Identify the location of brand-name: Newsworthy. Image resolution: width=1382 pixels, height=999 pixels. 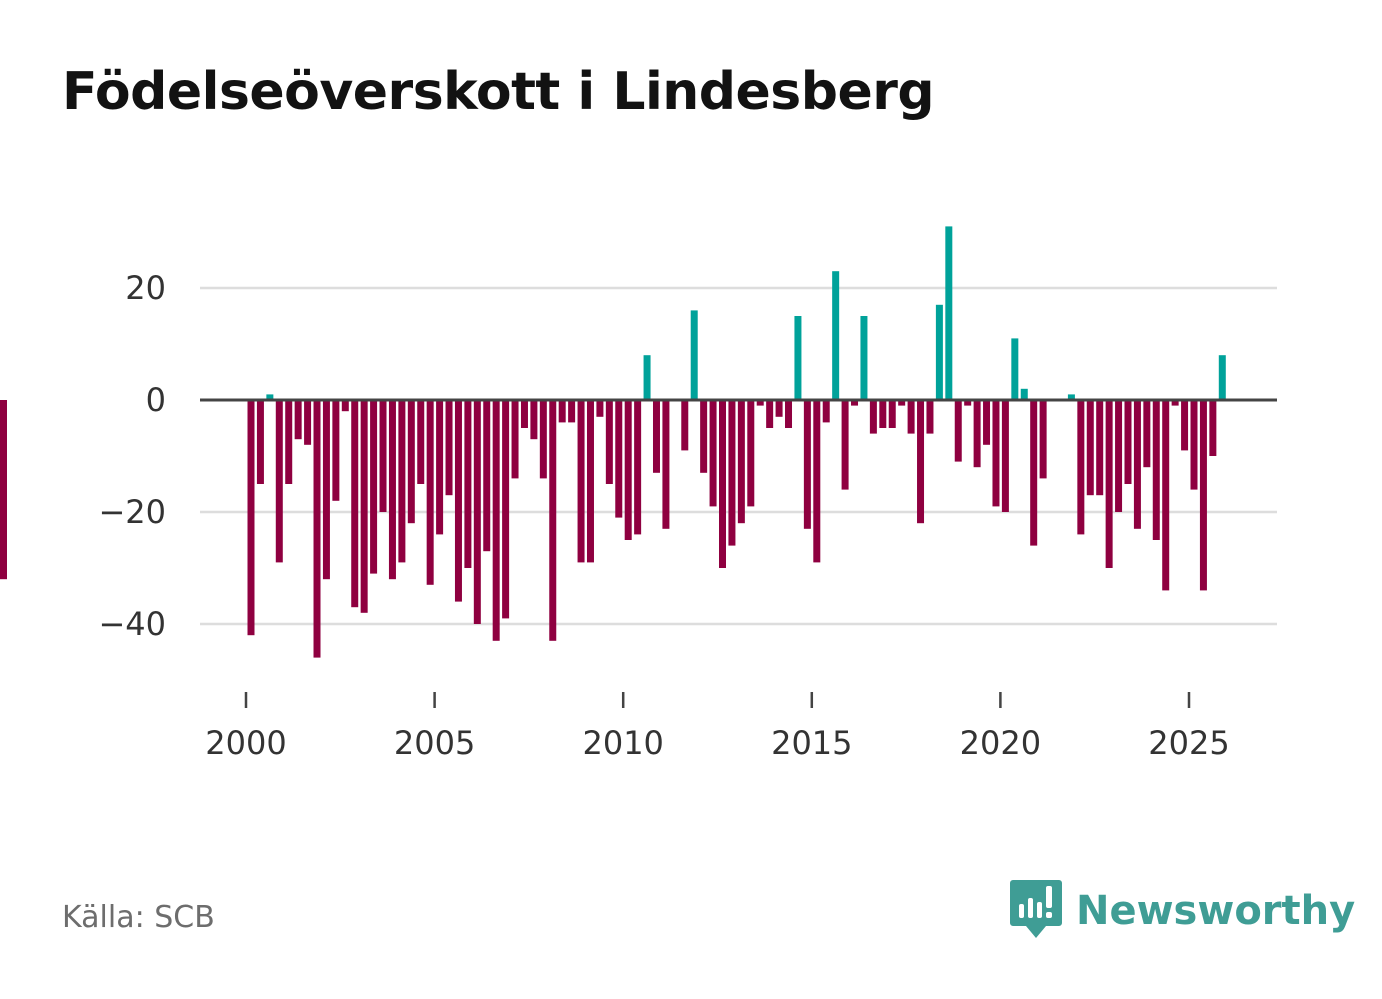
(1216, 911).